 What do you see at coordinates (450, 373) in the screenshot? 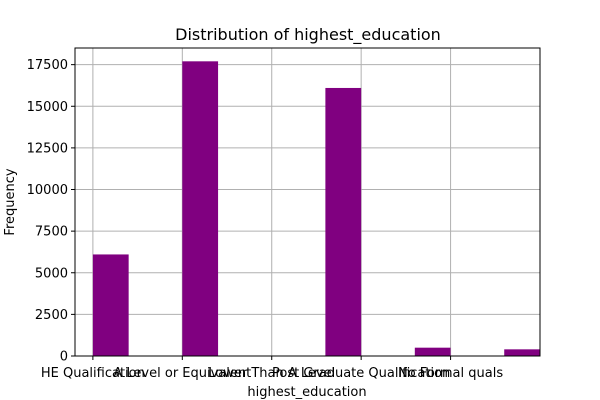
I see `x-tick-label-4: No Formal quals` at bounding box center [450, 373].